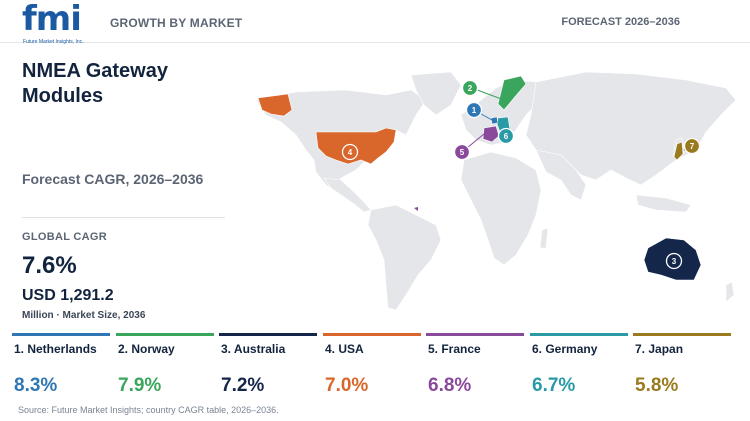  What do you see at coordinates (95, 83) in the screenshot?
I see `page-title: NMEA Gateway Modules` at bounding box center [95, 83].